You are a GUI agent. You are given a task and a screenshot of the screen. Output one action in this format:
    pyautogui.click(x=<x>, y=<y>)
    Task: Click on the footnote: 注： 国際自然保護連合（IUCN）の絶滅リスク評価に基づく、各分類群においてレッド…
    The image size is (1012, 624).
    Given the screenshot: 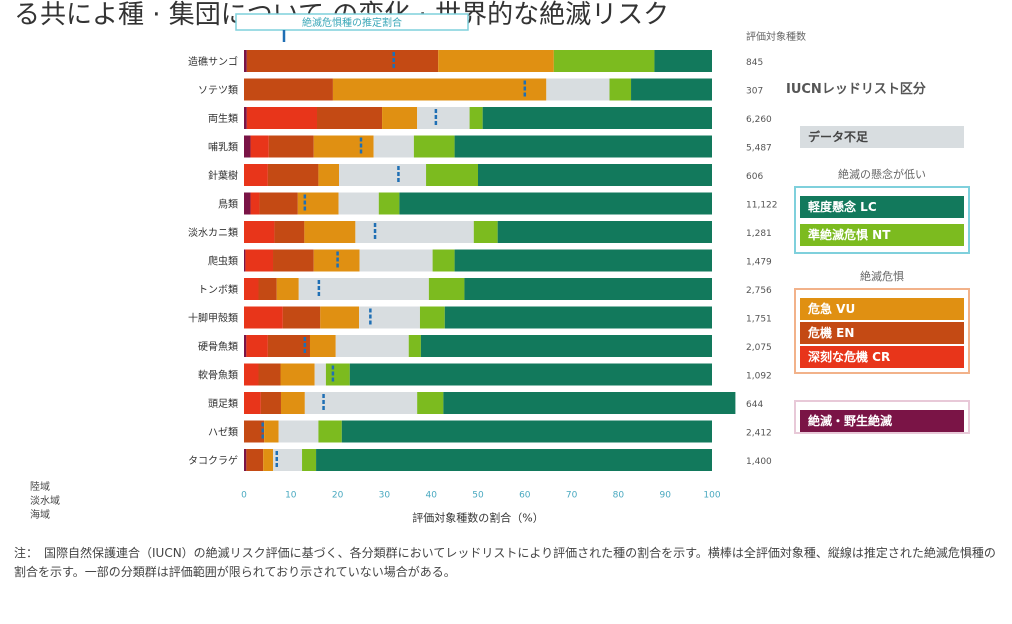 What is the action you would take?
    pyautogui.click(x=509, y=563)
    